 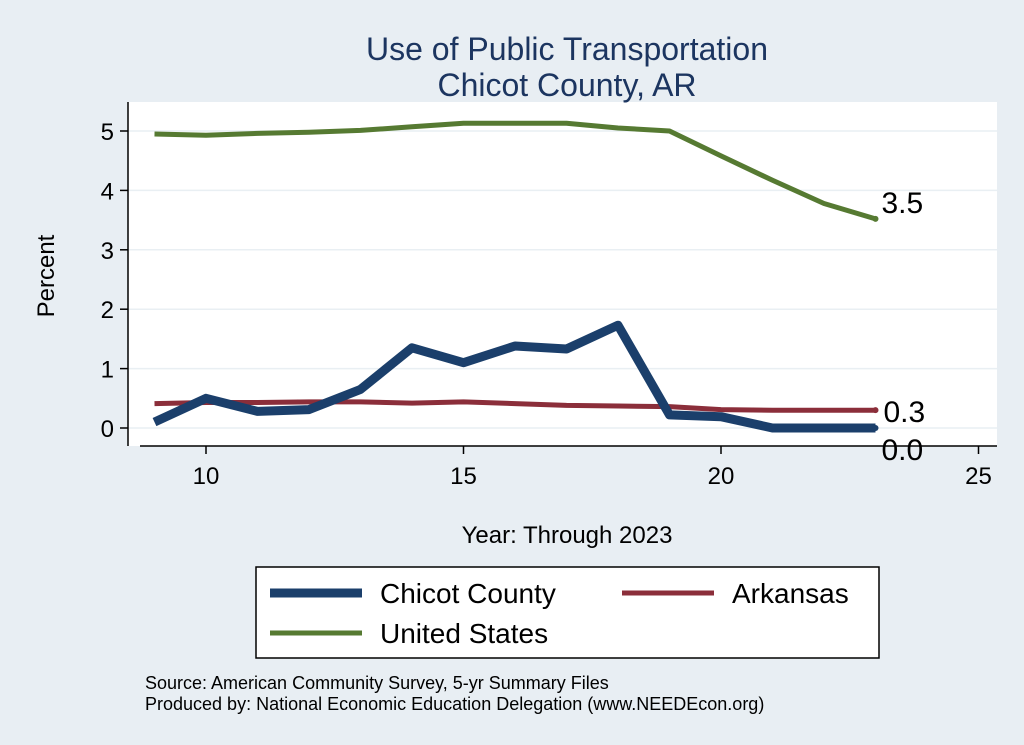 What do you see at coordinates (107, 191) in the screenshot?
I see `y-tick-label-4: 4` at bounding box center [107, 191].